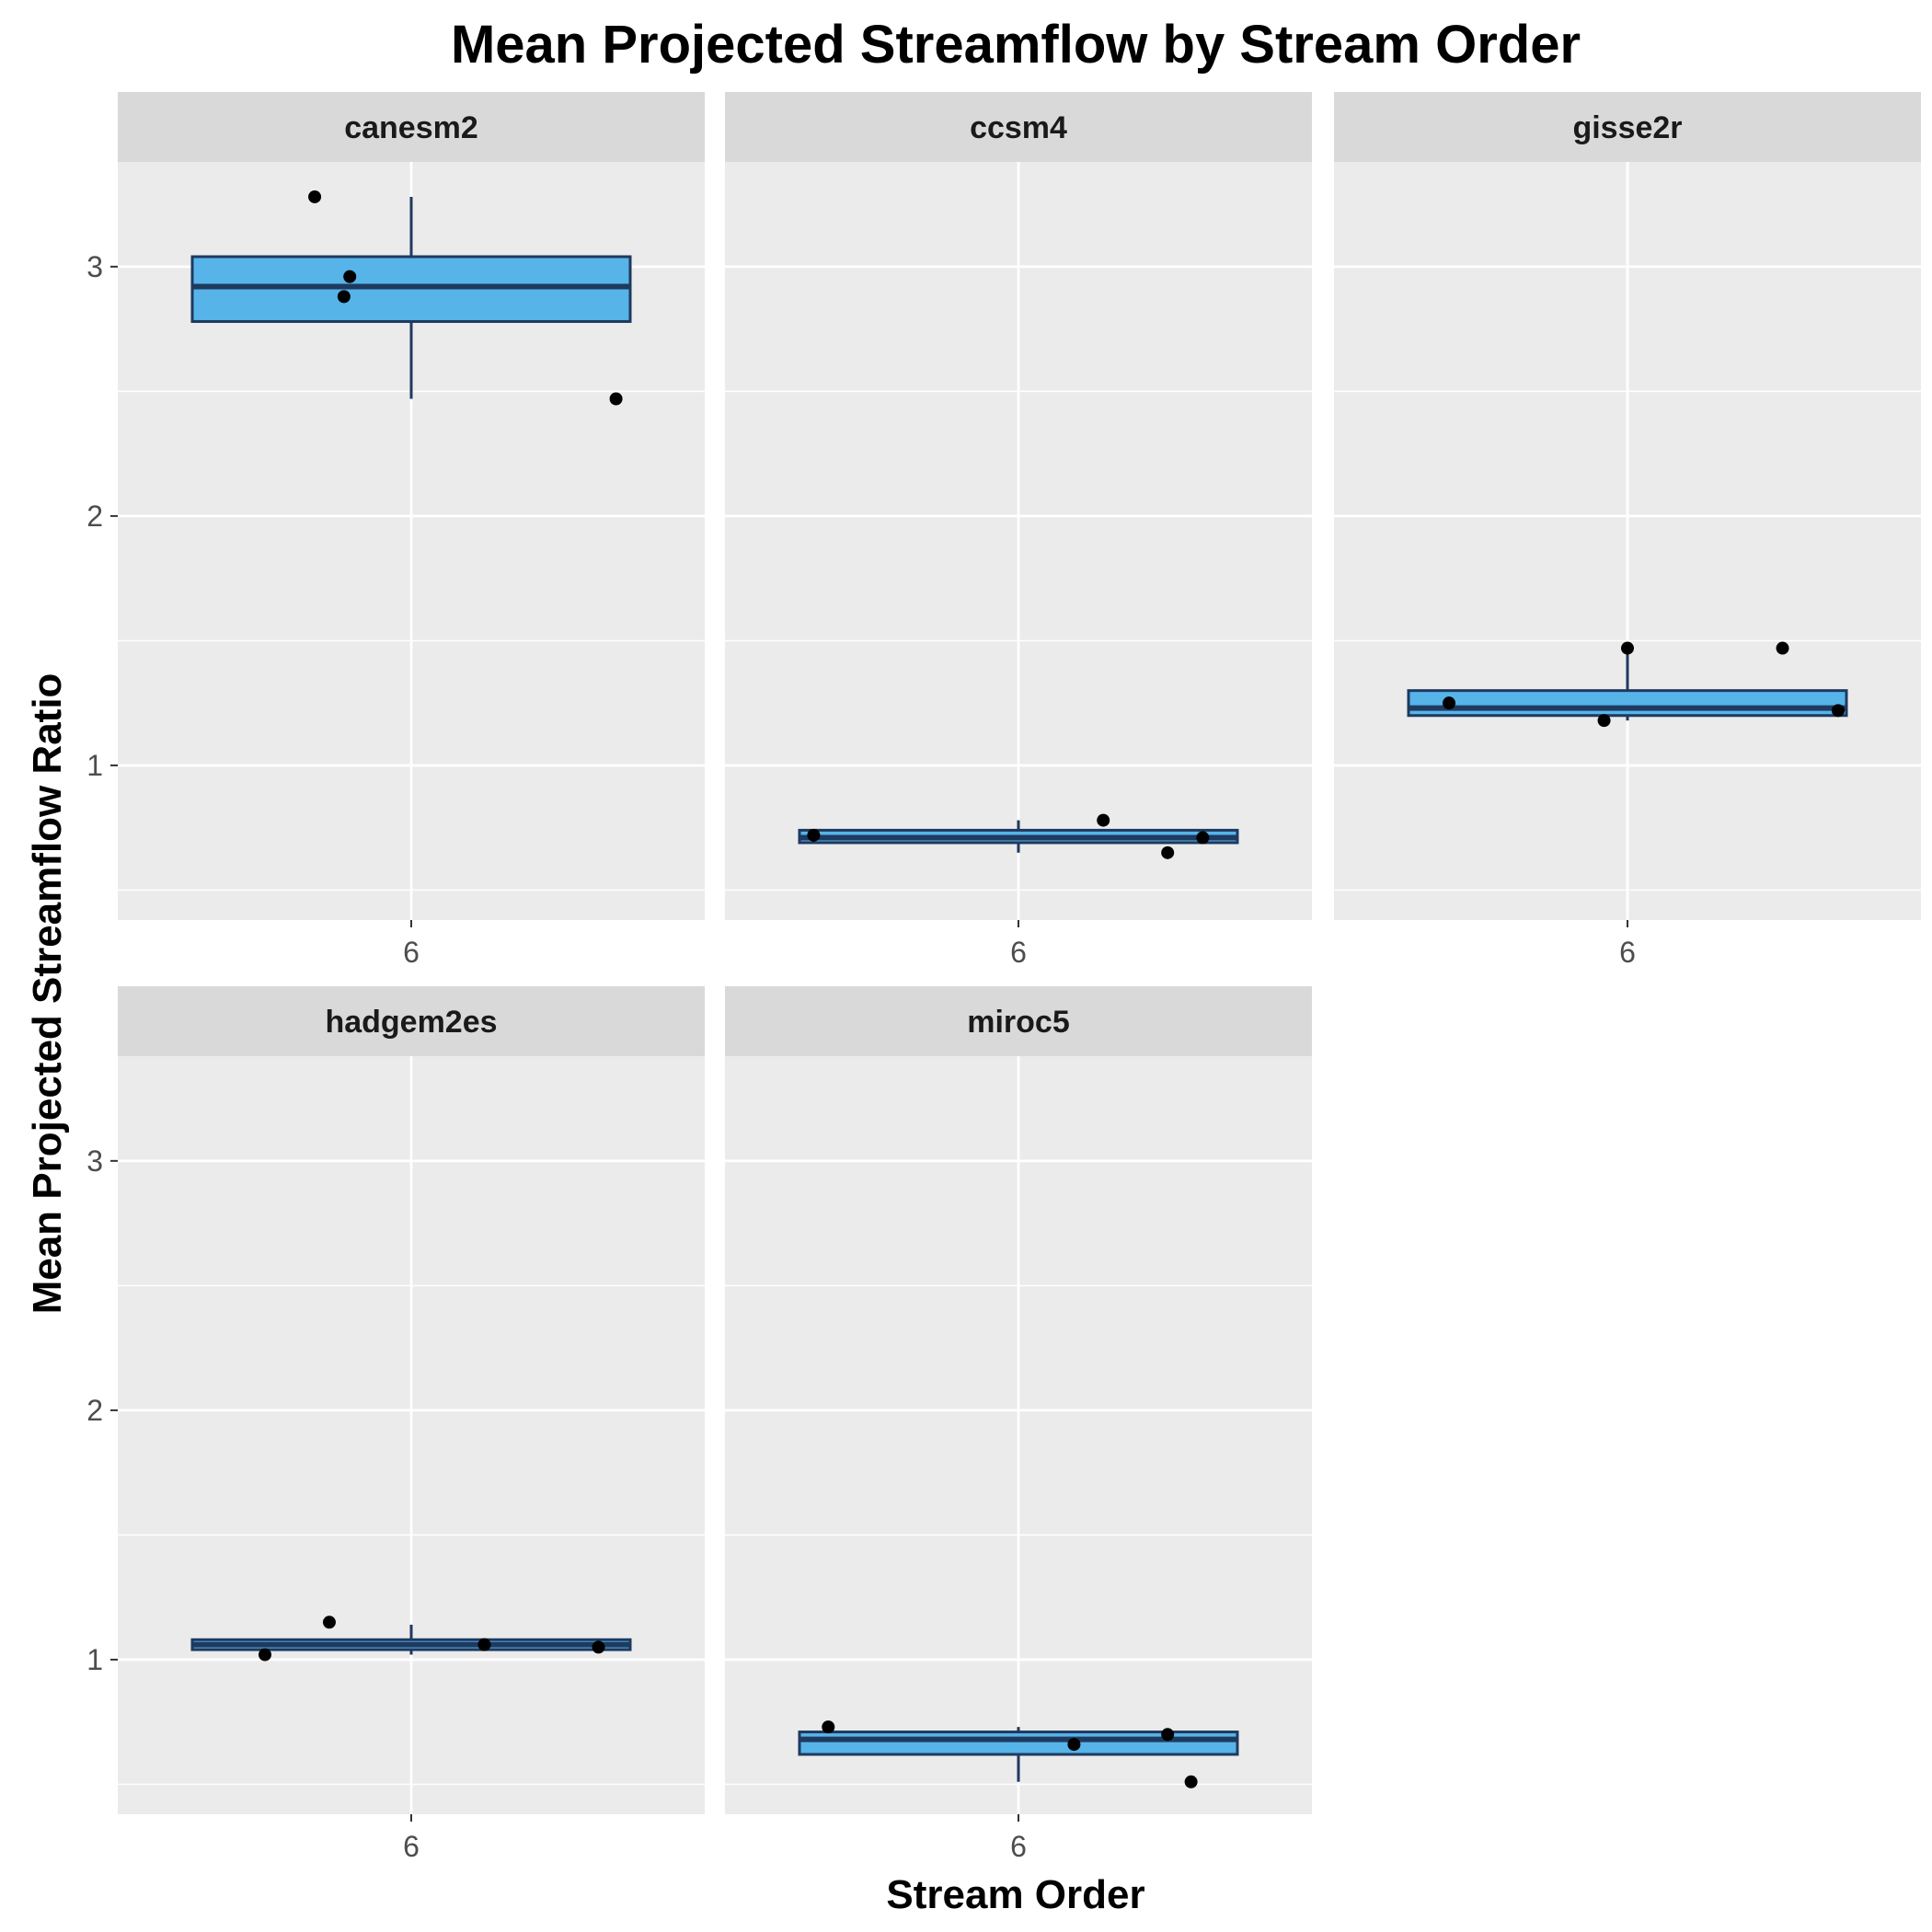 Image resolution: width=1932 pixels, height=1932 pixels. I want to click on facet-ccsm4: ccsm4 6, so click(1018, 530).